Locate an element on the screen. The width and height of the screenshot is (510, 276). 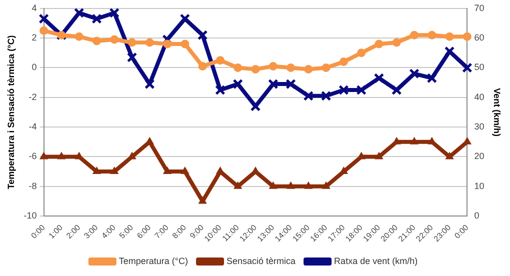
y2-tick-label: 10 is located at coordinates (479, 185).